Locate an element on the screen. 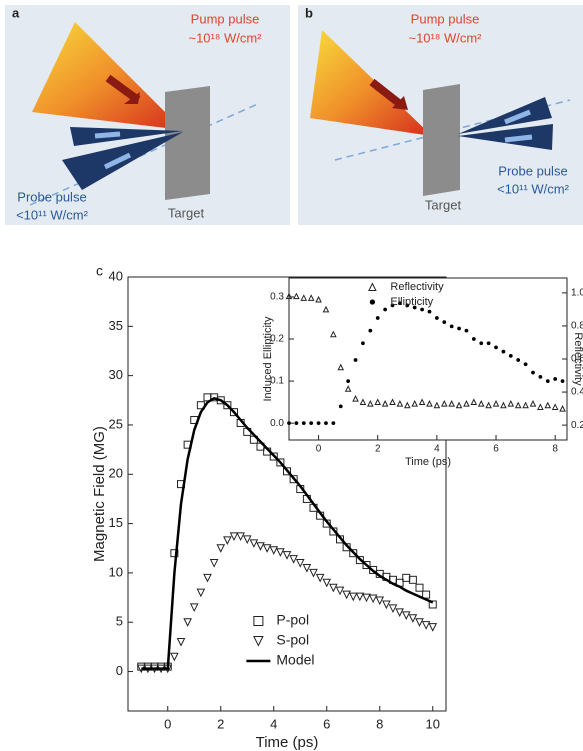 The height and width of the screenshot is (751, 583). y-tick-label: 20 is located at coordinates (116, 473).